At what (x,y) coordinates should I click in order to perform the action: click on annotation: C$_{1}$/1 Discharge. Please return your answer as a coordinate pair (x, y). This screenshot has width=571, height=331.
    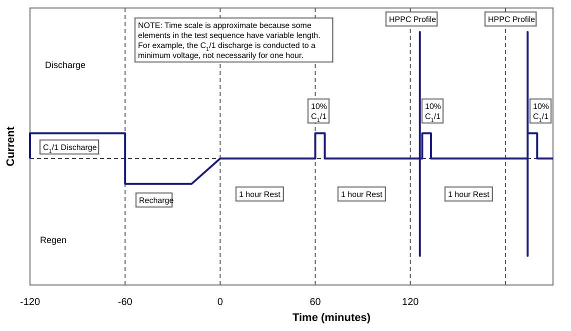
    Looking at the image, I should click on (70, 149).